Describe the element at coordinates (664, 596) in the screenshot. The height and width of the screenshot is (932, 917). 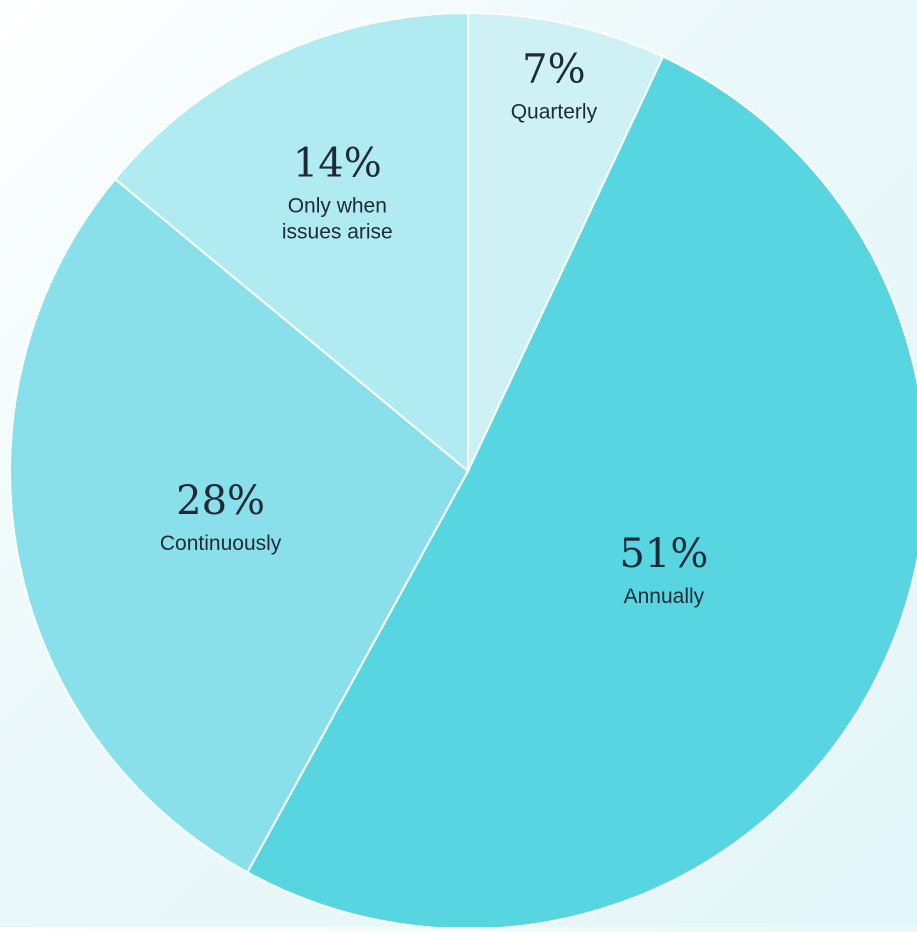
I see `slice-category-label: Annually` at that location.